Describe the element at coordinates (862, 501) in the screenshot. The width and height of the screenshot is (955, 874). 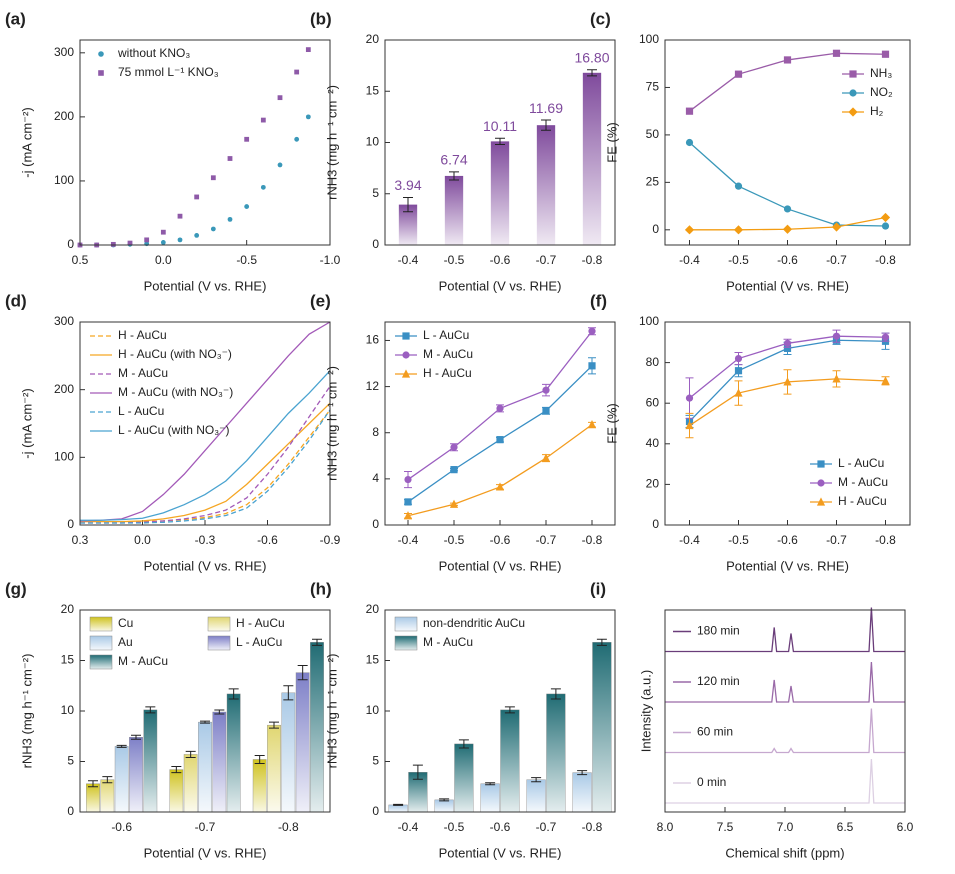
I see `legend-label: H - AuCu` at that location.